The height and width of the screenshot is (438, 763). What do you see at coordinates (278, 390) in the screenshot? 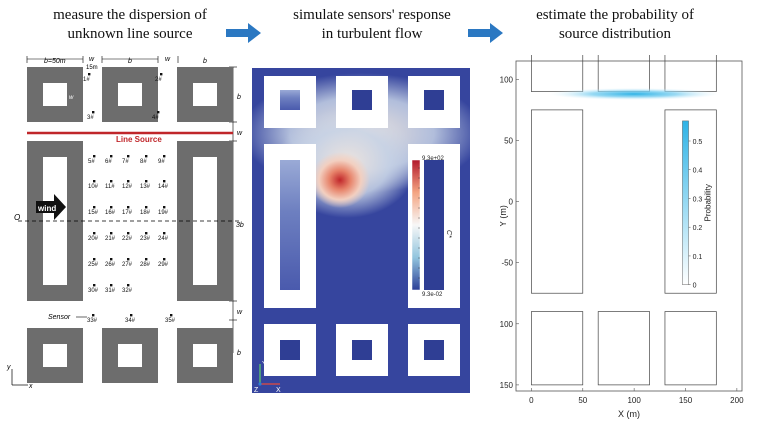
I see `triad-x-label: X` at bounding box center [278, 390].